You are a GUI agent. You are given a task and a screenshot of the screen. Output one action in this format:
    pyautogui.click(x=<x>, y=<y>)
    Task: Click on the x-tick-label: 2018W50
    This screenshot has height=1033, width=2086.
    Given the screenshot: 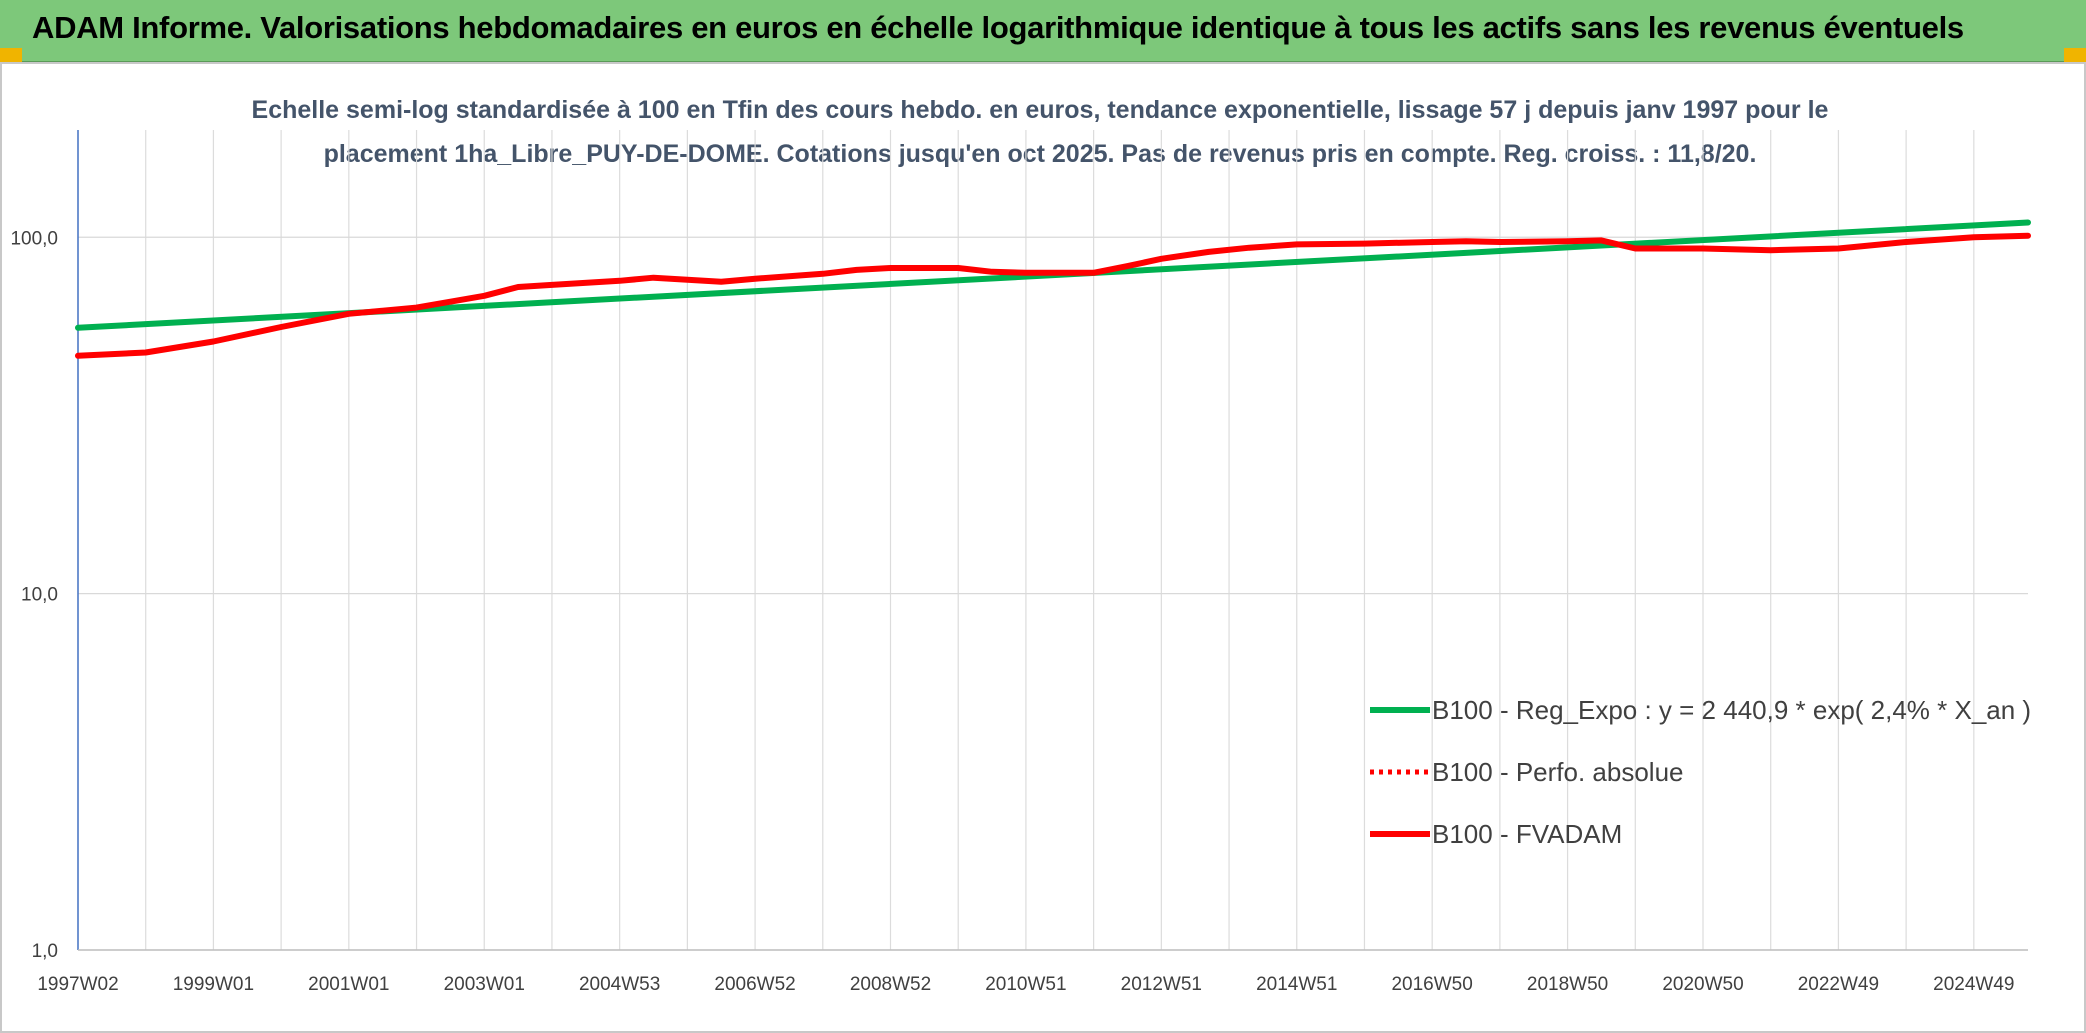 What is the action you would take?
    pyautogui.click(x=1567, y=984)
    